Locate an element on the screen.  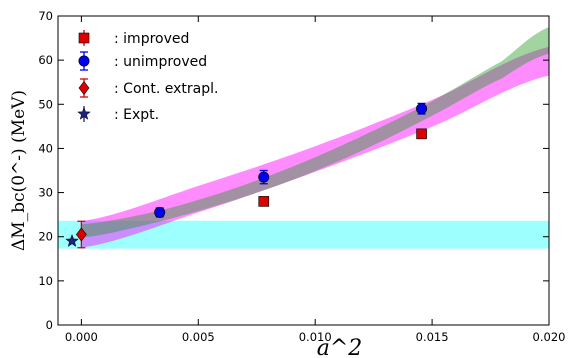
legend-label: : Cont. extrapl. is located at coordinates (166, 89).